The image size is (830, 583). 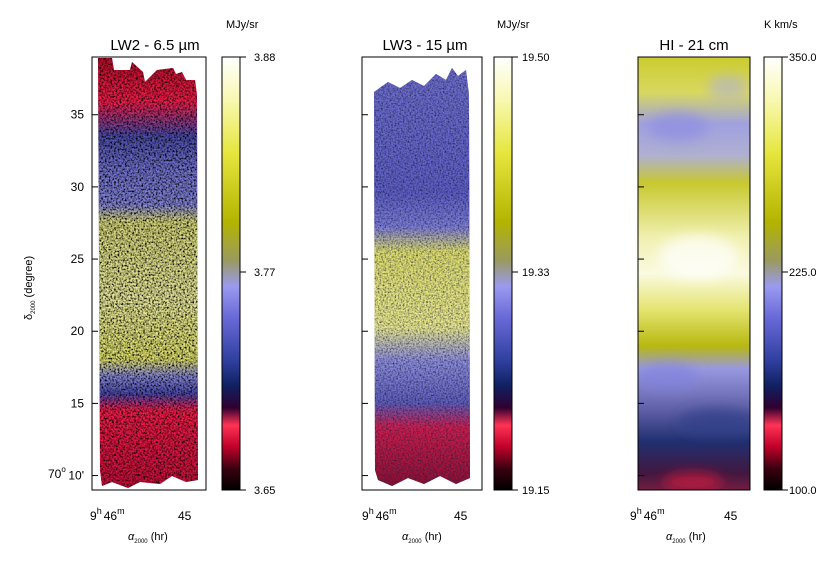 I want to click on scale-mid-hi: 225.0, so click(x=803, y=273).